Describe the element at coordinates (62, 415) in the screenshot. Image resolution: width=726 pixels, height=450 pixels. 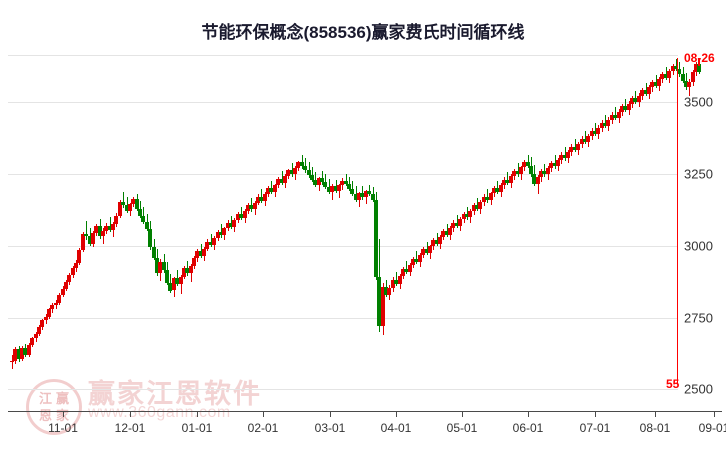
I see `seal-char-4: 家` at that location.